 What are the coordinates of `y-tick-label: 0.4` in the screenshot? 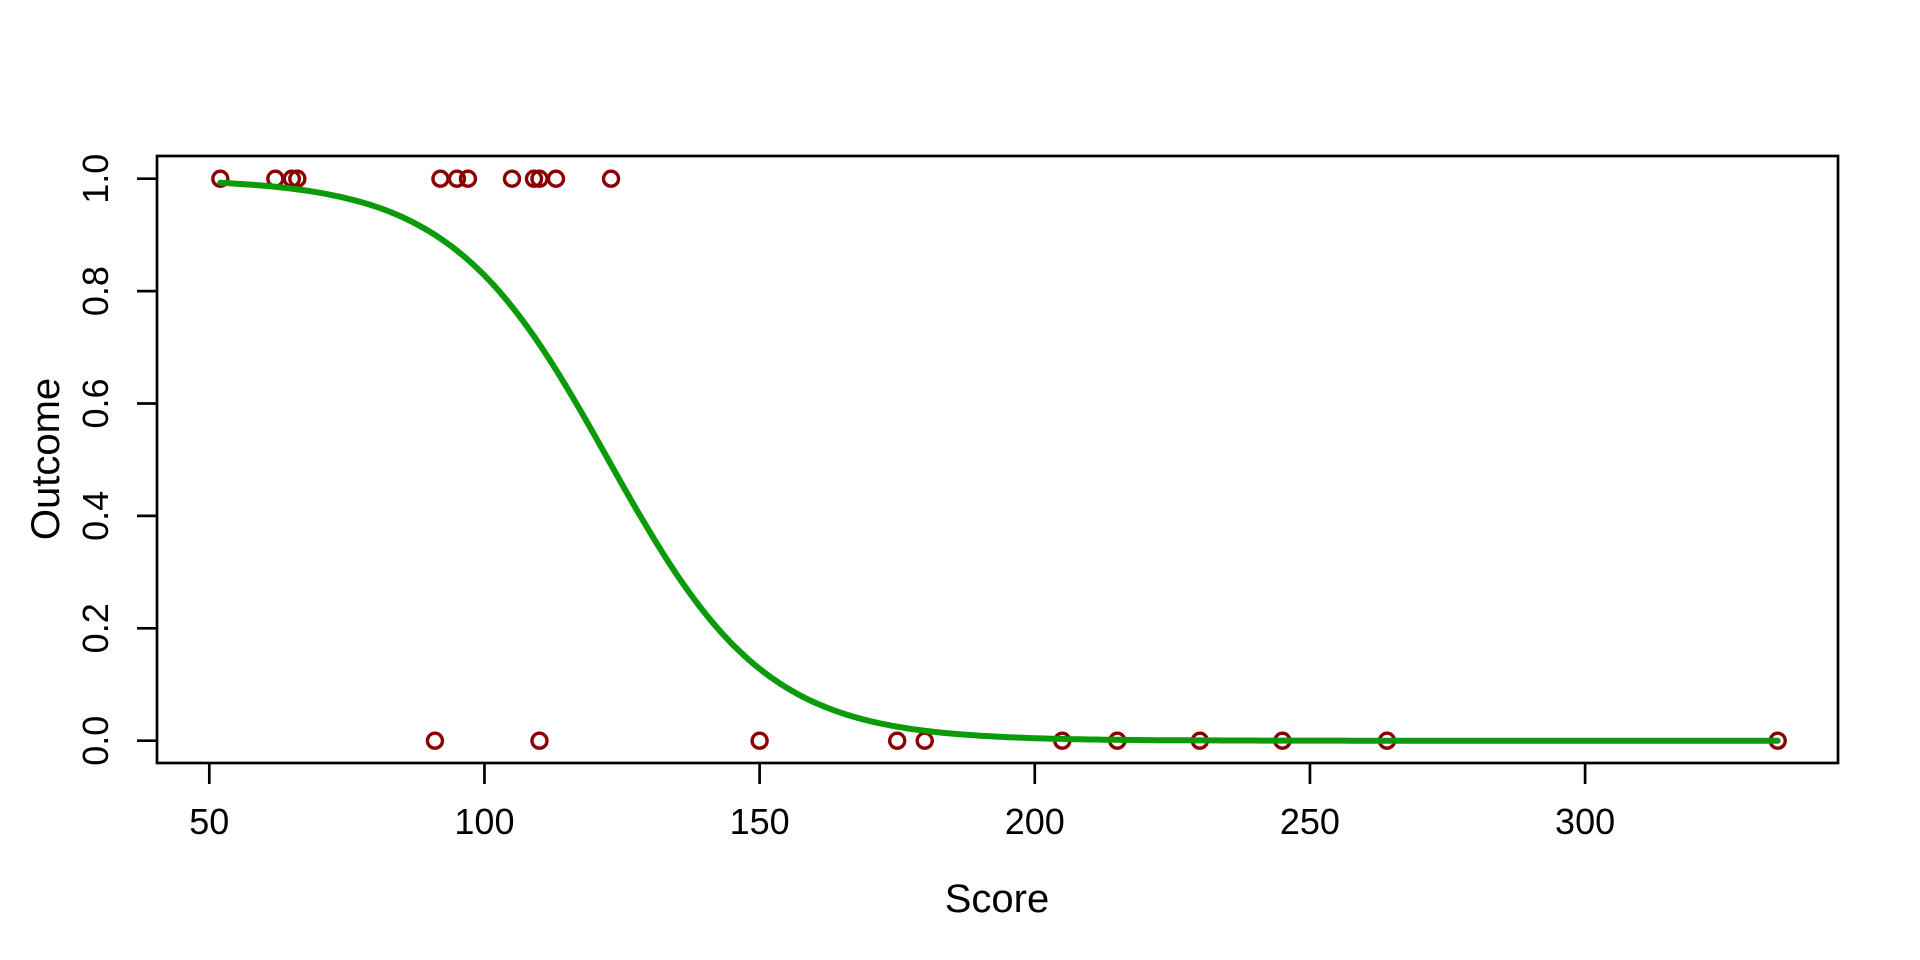 It's located at (95, 516).